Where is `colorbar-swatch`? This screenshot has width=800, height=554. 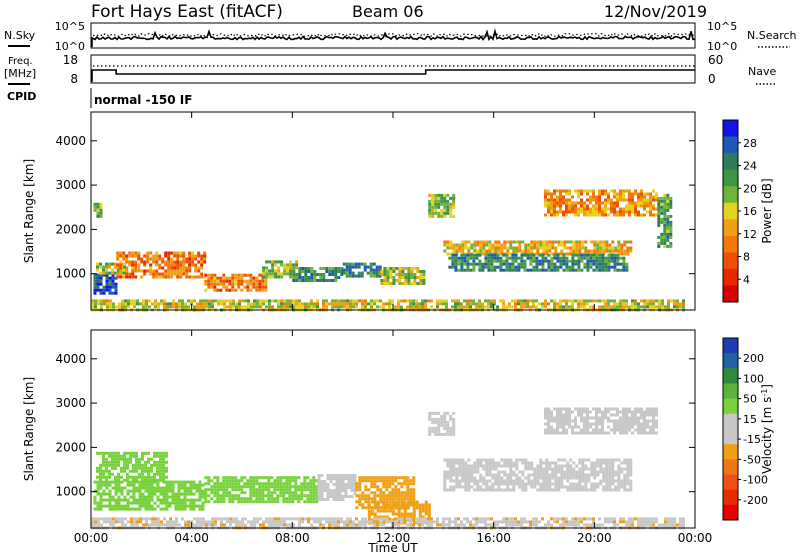 colorbar-swatch is located at coordinates (730, 228).